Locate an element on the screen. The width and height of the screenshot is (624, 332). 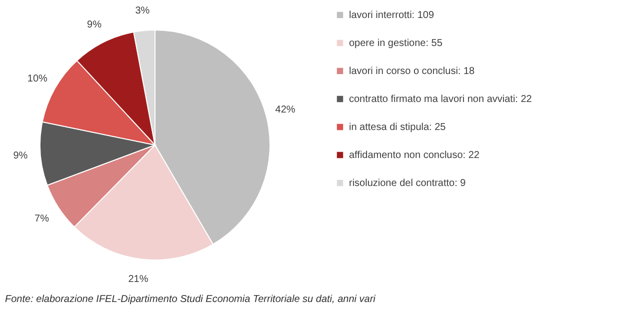
legend-label: affidamento non concluso: 22 is located at coordinates (414, 155).